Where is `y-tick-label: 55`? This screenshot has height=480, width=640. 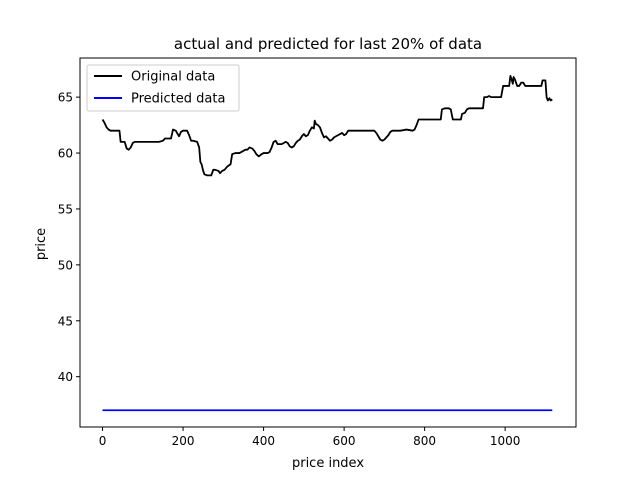 y-tick-label: 55 is located at coordinates (65, 209).